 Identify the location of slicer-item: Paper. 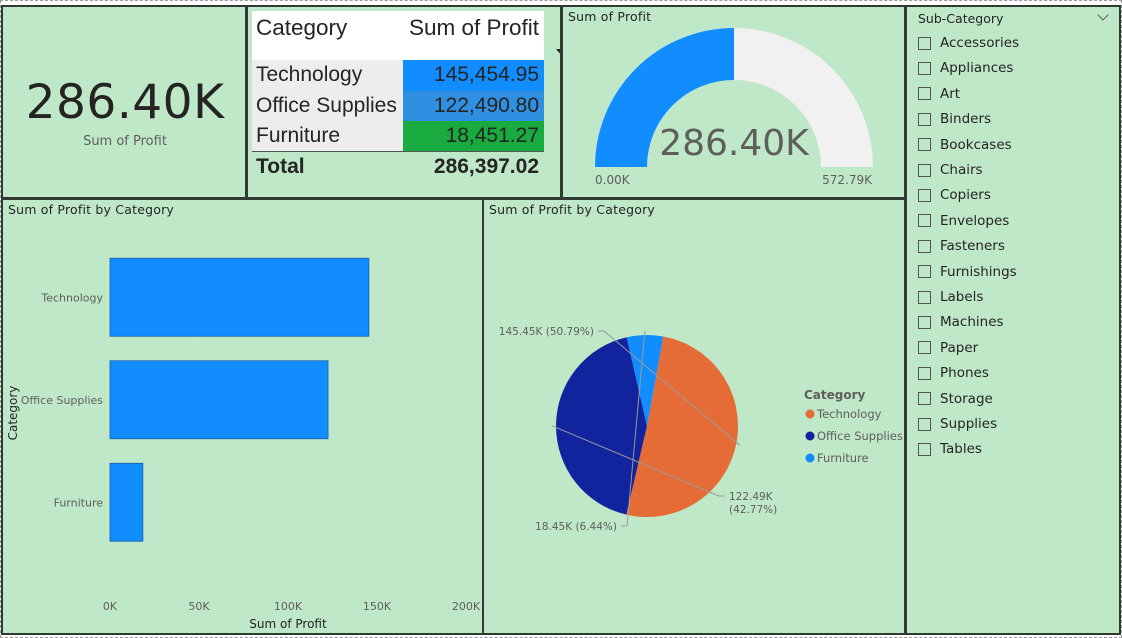
(948, 348).